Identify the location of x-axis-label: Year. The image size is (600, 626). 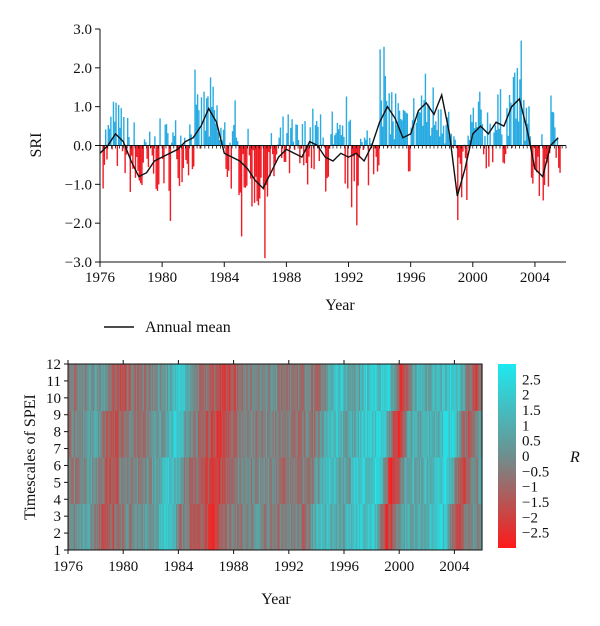
(340, 305).